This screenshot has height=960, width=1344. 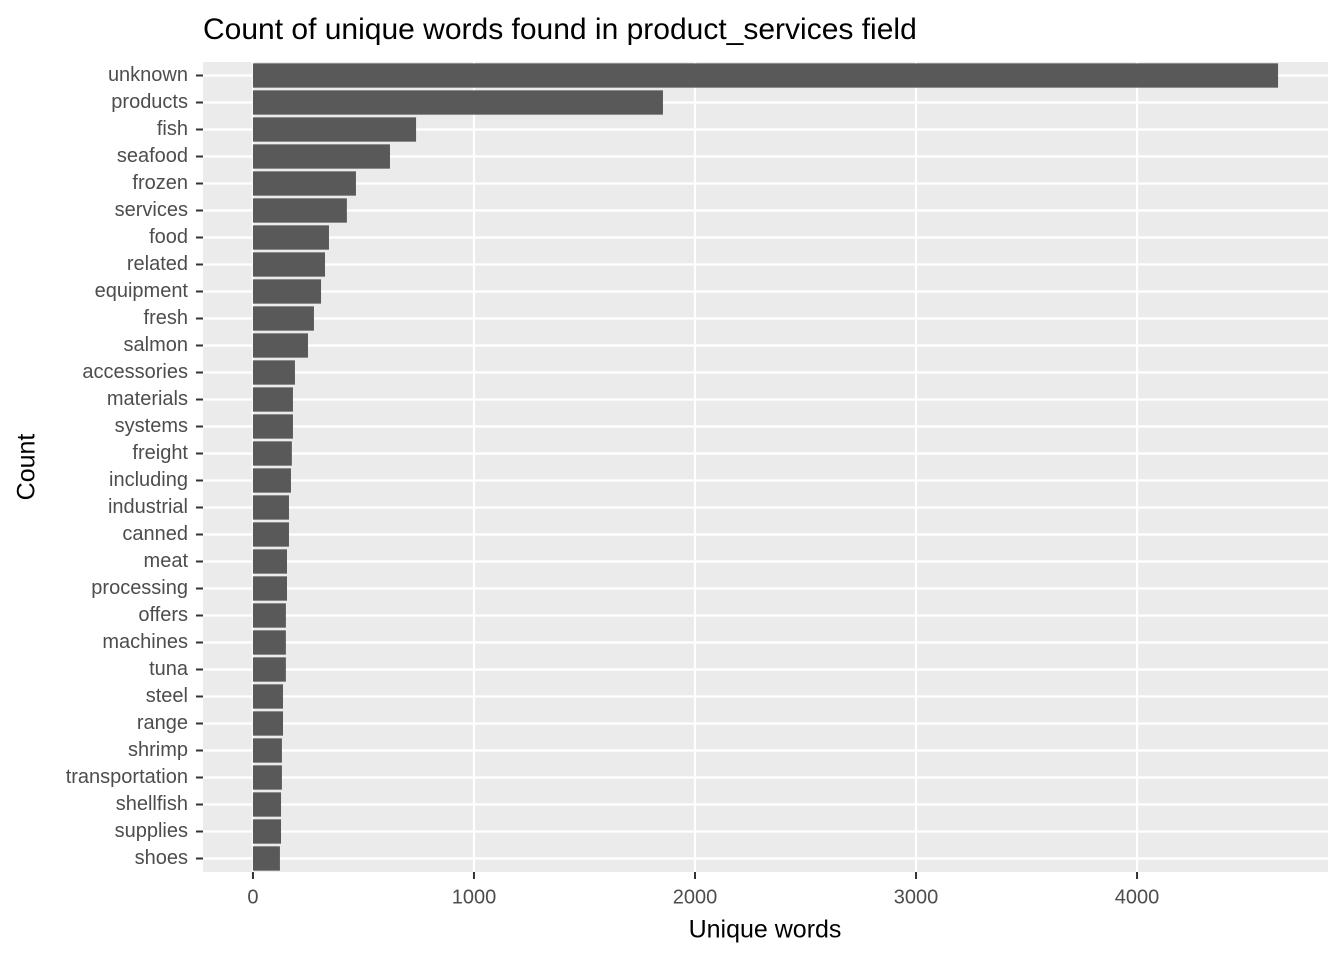 What do you see at coordinates (148, 480) in the screenshot?
I see `y-tick-label: including` at bounding box center [148, 480].